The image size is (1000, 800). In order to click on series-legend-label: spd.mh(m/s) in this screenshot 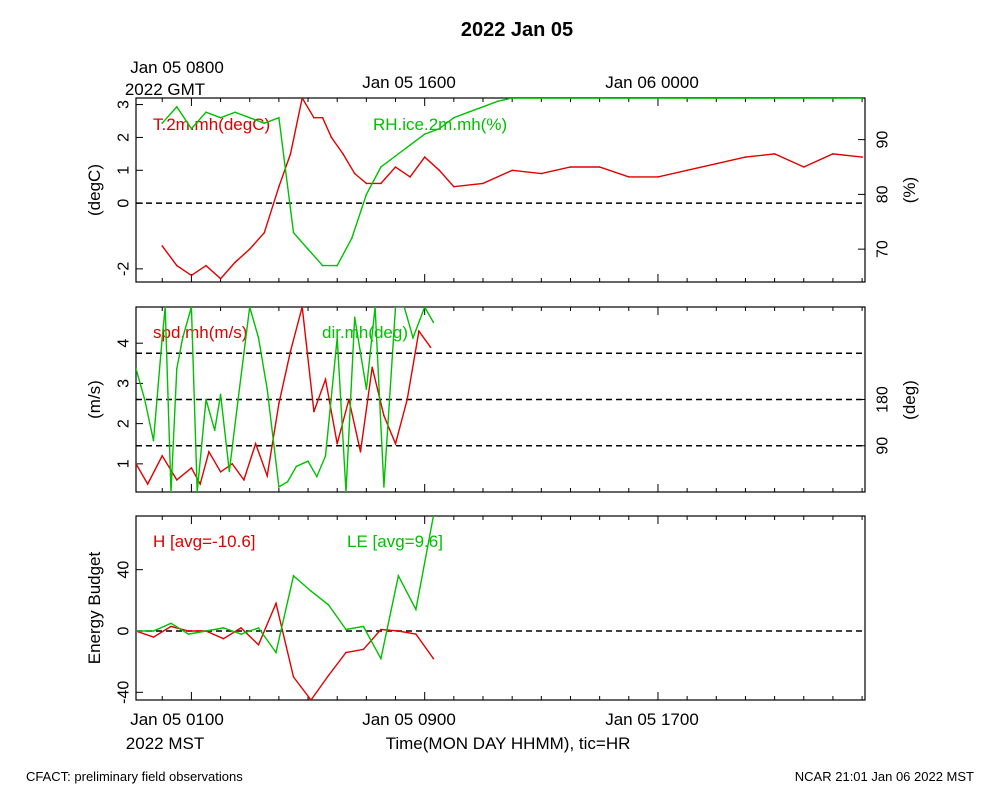, I will do `click(200, 332)`.